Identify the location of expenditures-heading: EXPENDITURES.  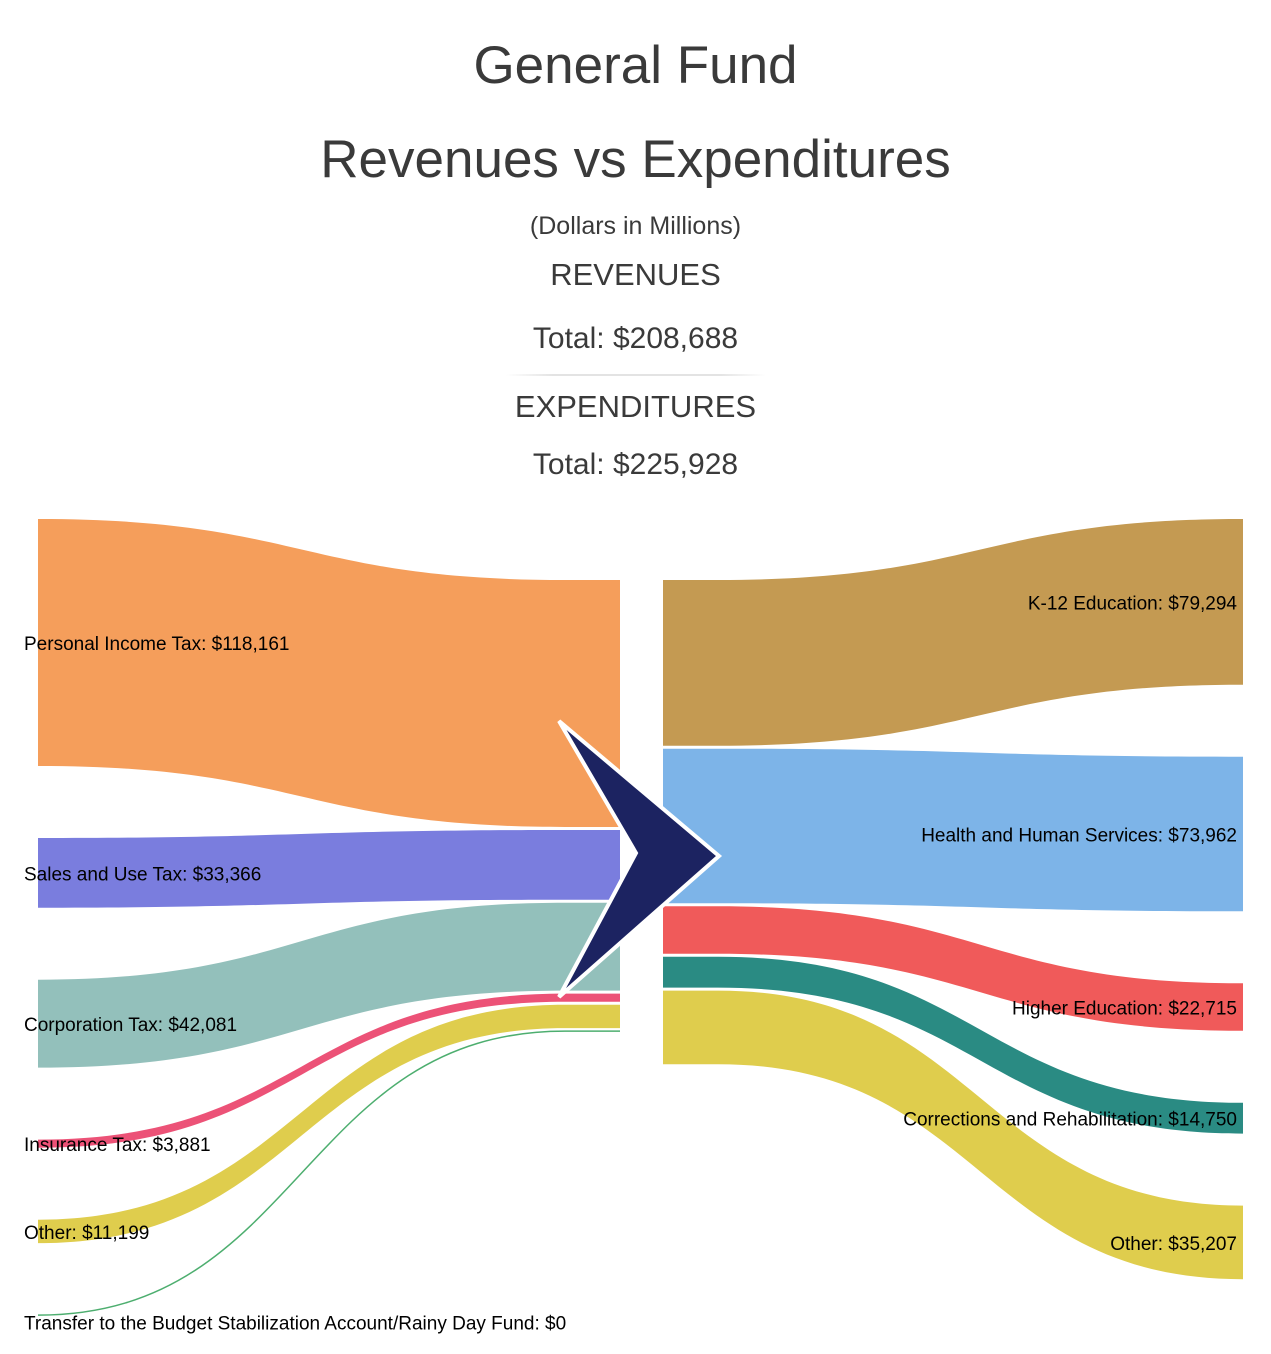
(635, 406).